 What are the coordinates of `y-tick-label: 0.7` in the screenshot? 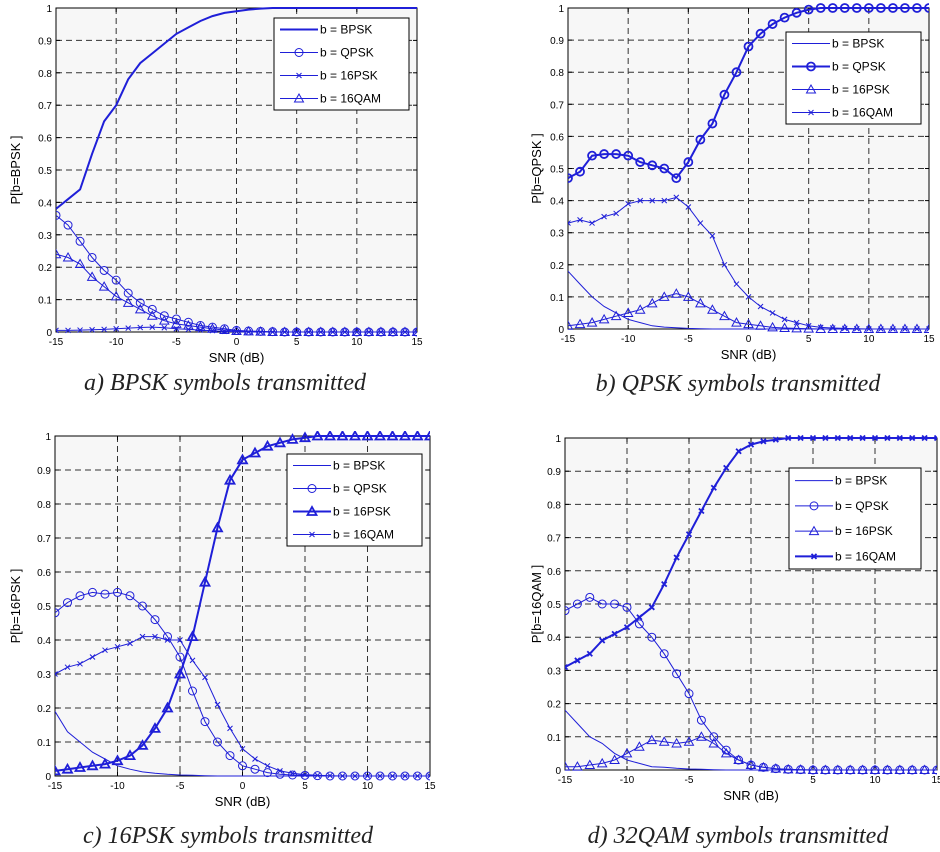 It's located at (554, 539).